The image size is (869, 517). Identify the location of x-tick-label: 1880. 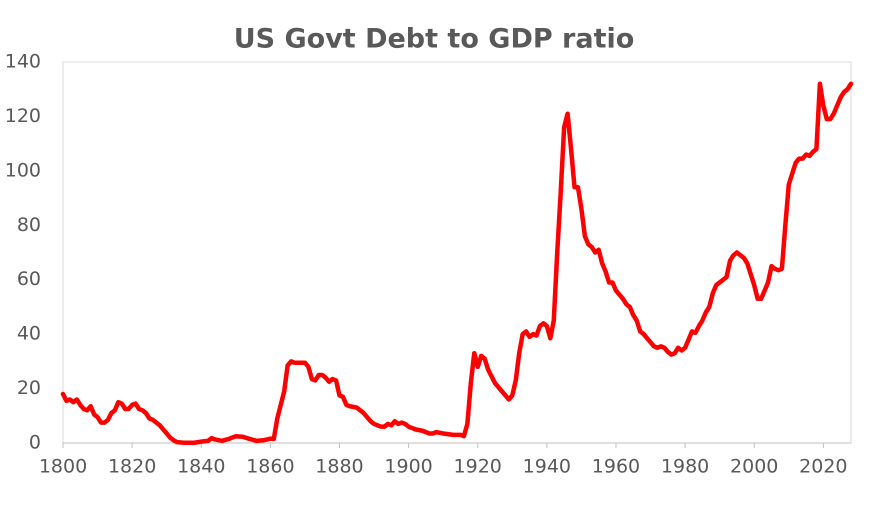
(339, 467).